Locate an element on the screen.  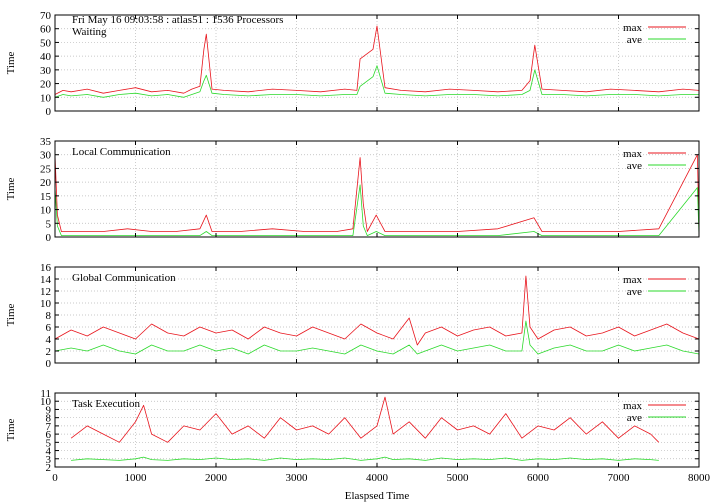
y-tick-label: 50 is located at coordinates (46, 43).